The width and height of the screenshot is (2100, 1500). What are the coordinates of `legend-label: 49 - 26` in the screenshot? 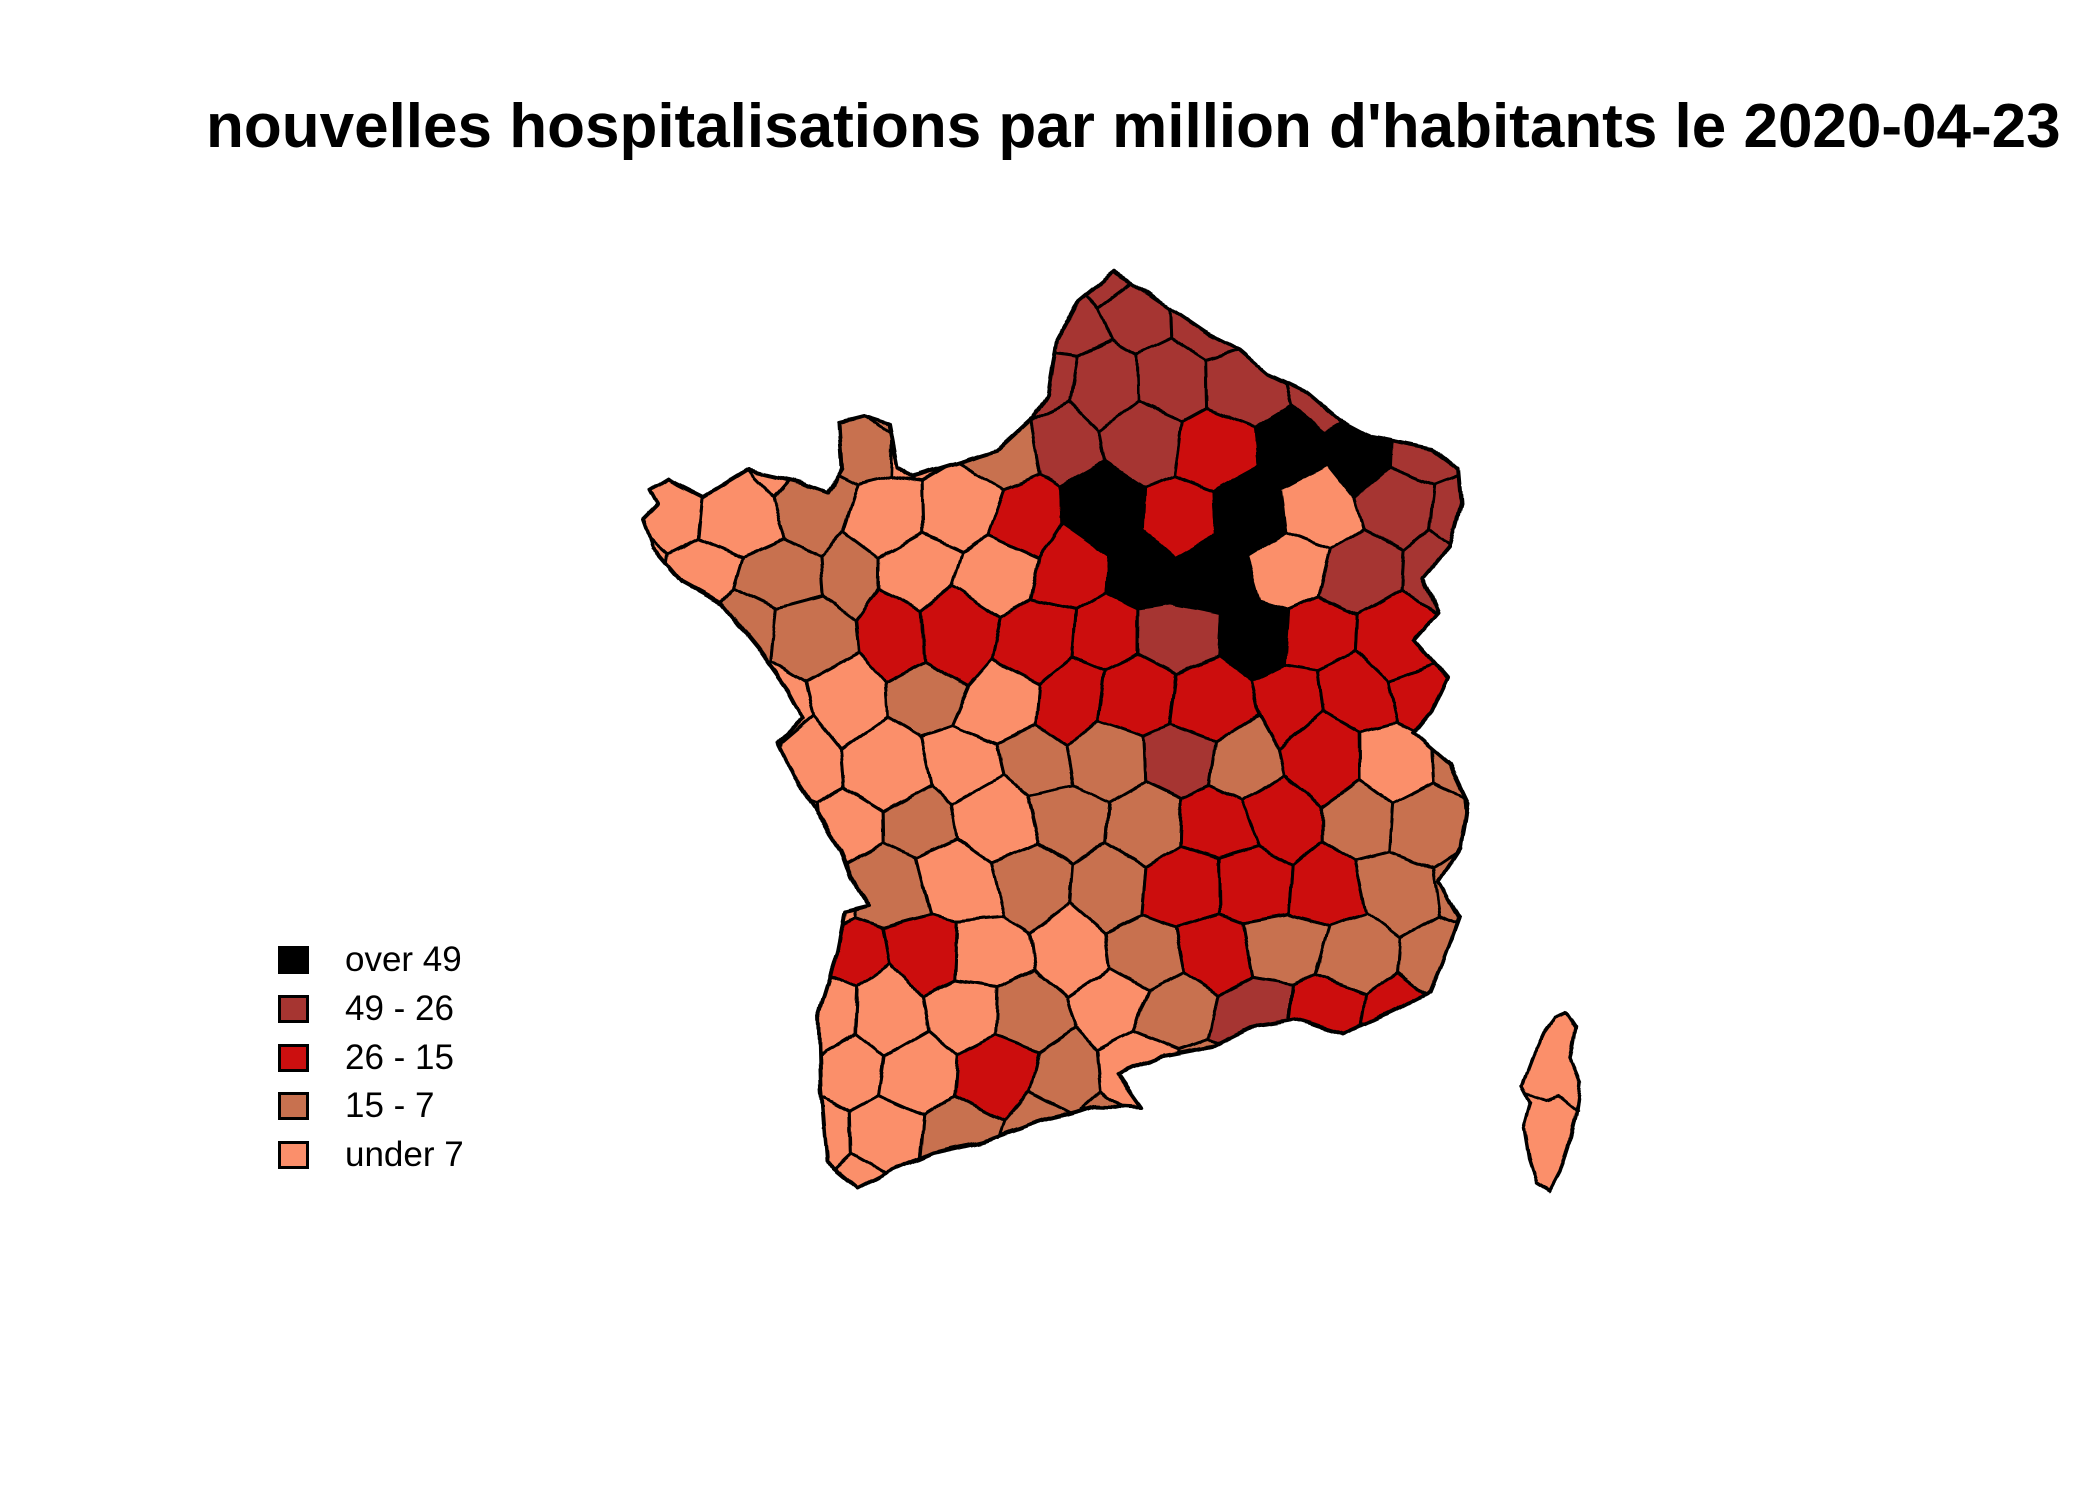 It's located at (399, 1009).